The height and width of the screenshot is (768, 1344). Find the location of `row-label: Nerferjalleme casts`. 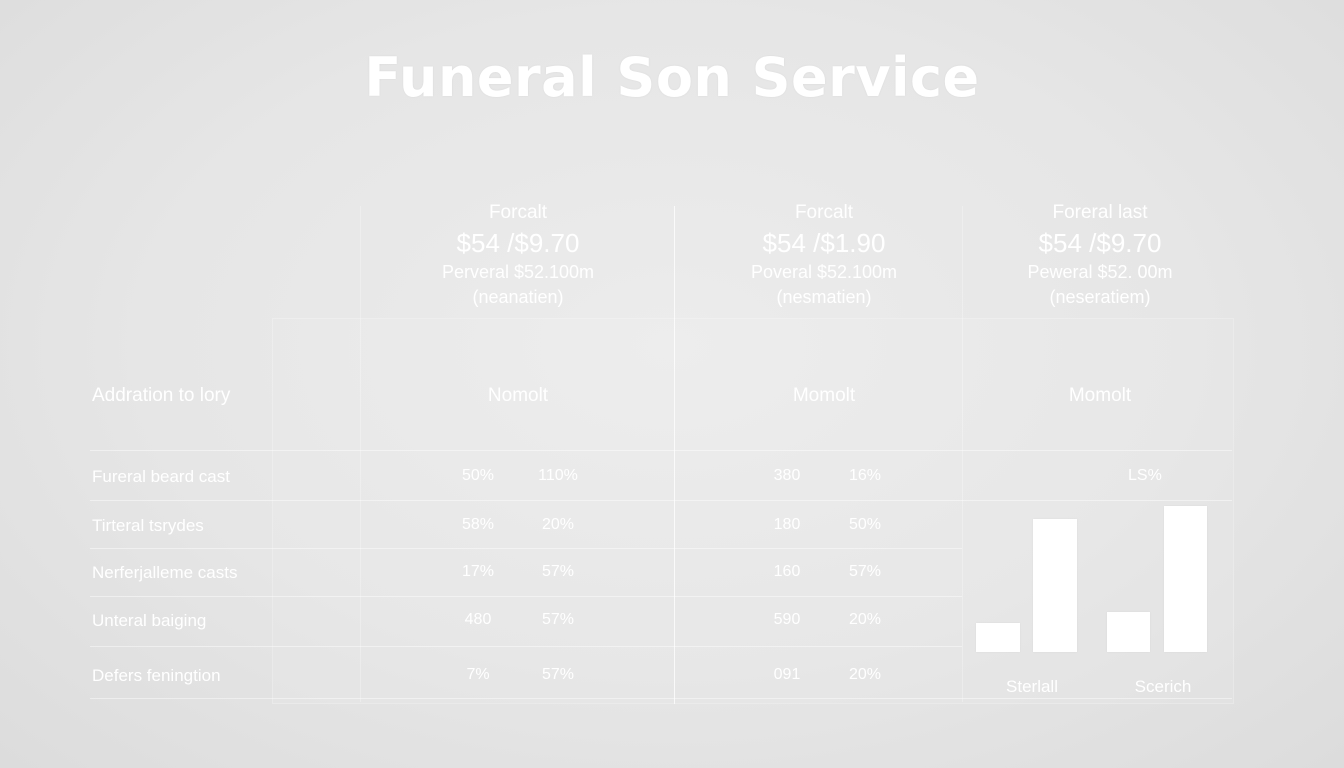

row-label: Nerferjalleme casts is located at coordinates (165, 572).